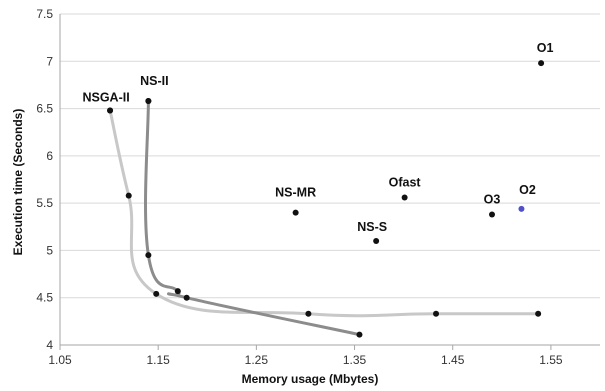 This screenshot has height=391, width=605. Describe the element at coordinates (527, 190) in the screenshot. I see `point-label-o2: O2` at that location.